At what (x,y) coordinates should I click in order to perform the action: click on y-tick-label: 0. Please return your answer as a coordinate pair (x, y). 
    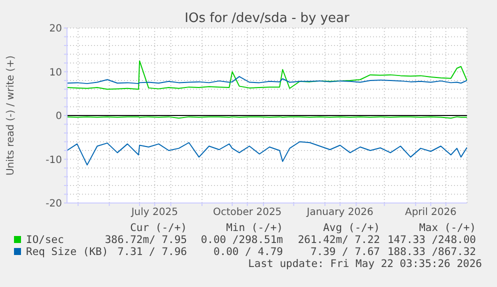
    Looking at the image, I should click on (59, 116).